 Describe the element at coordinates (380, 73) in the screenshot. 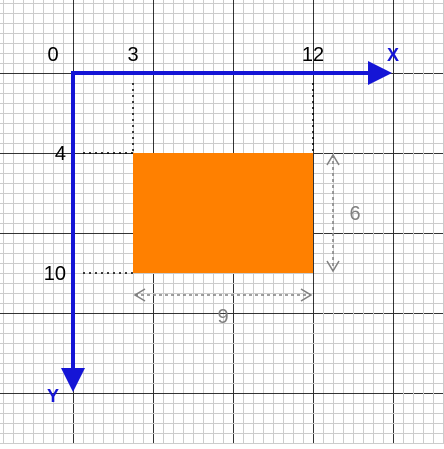

I see `x-axis-arrowhead` at that location.